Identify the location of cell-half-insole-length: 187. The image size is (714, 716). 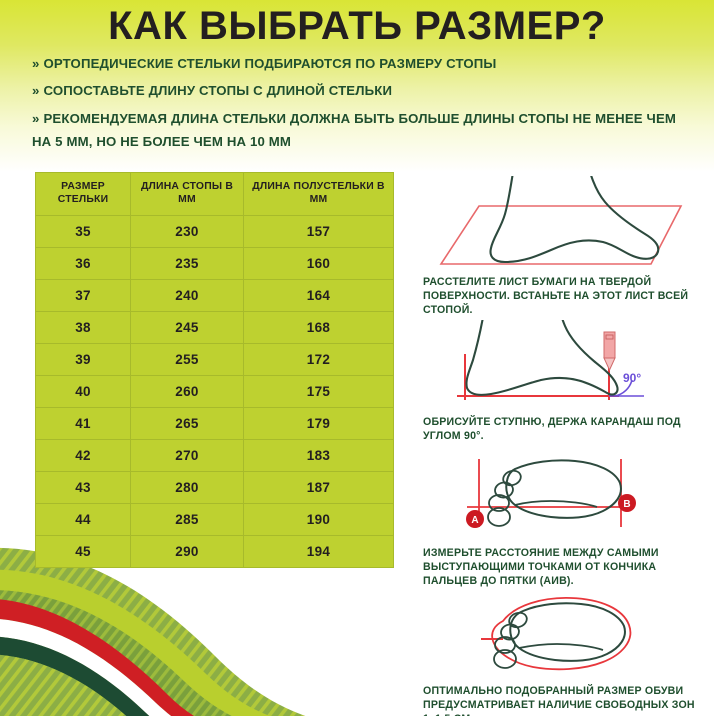
(318, 487).